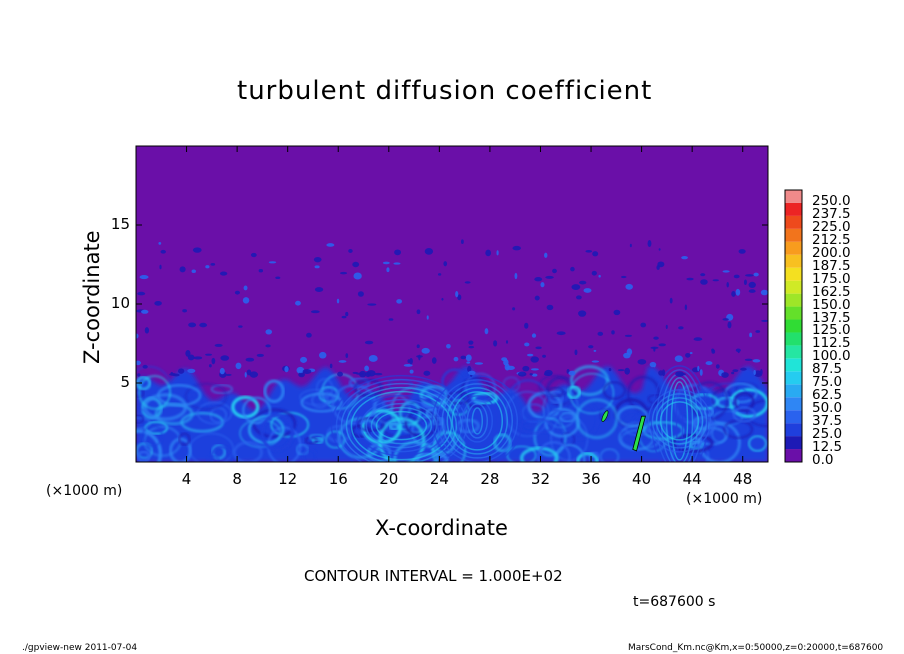  Describe the element at coordinates (831, 200) in the screenshot. I see `colorbar-label: 250.0` at that location.